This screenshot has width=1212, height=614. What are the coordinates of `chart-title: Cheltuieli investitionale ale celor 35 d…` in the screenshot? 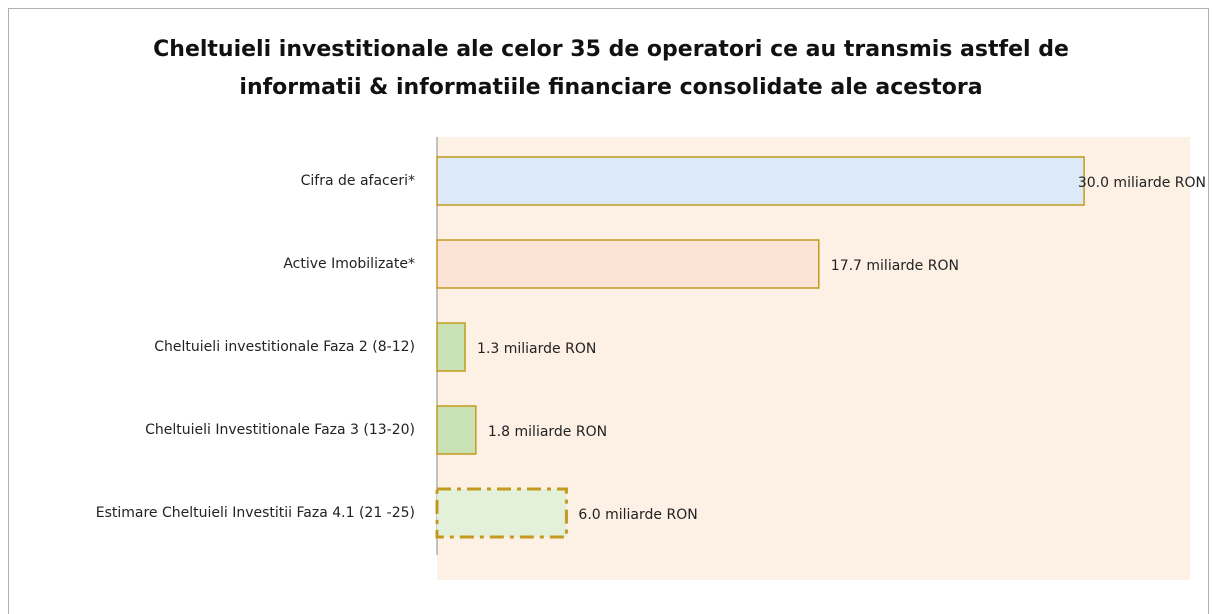 It's located at (611, 49).